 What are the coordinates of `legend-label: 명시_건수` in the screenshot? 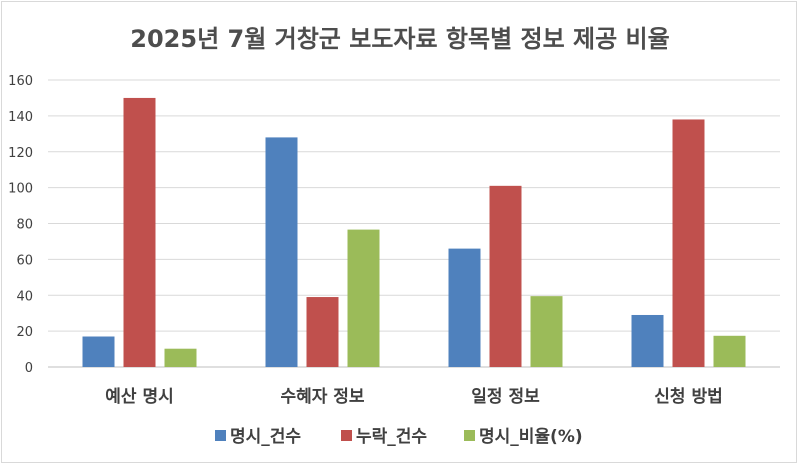 It's located at (265, 437).